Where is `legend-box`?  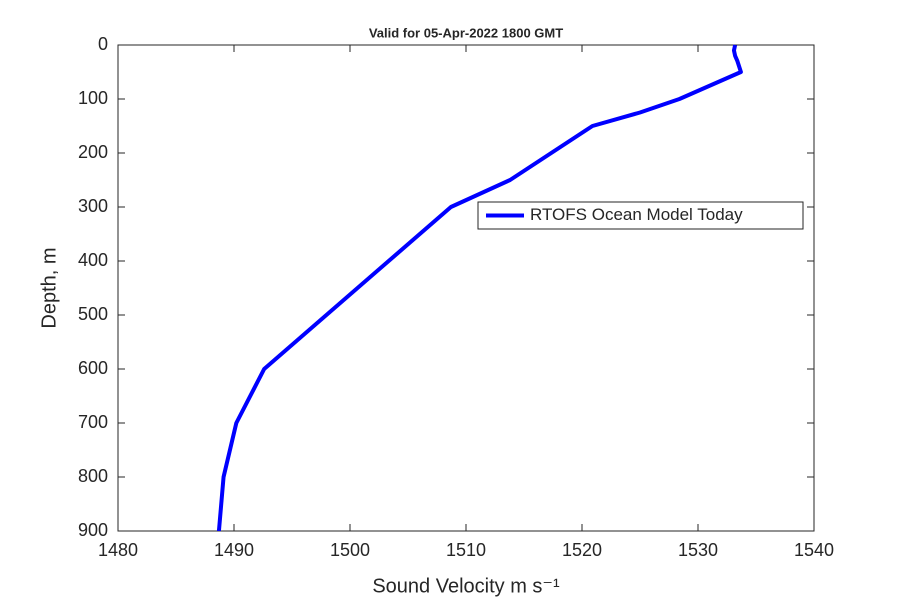
legend-box is located at coordinates (640, 215).